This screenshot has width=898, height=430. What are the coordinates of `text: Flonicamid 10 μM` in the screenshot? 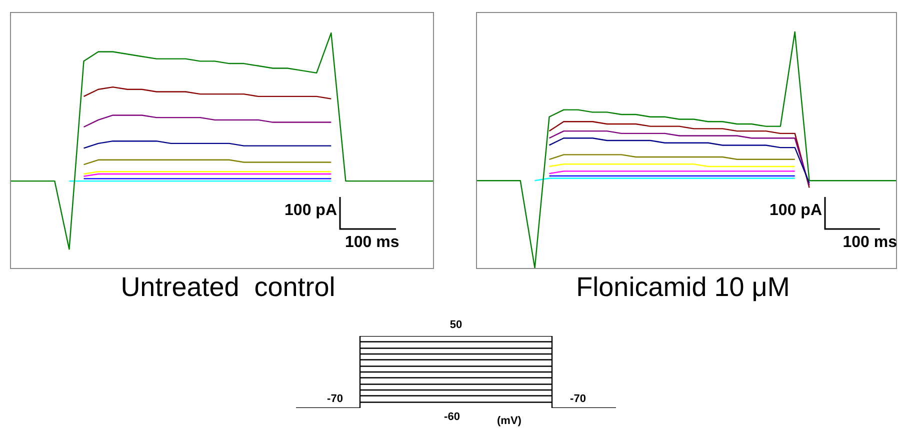 It's located at (683, 287).